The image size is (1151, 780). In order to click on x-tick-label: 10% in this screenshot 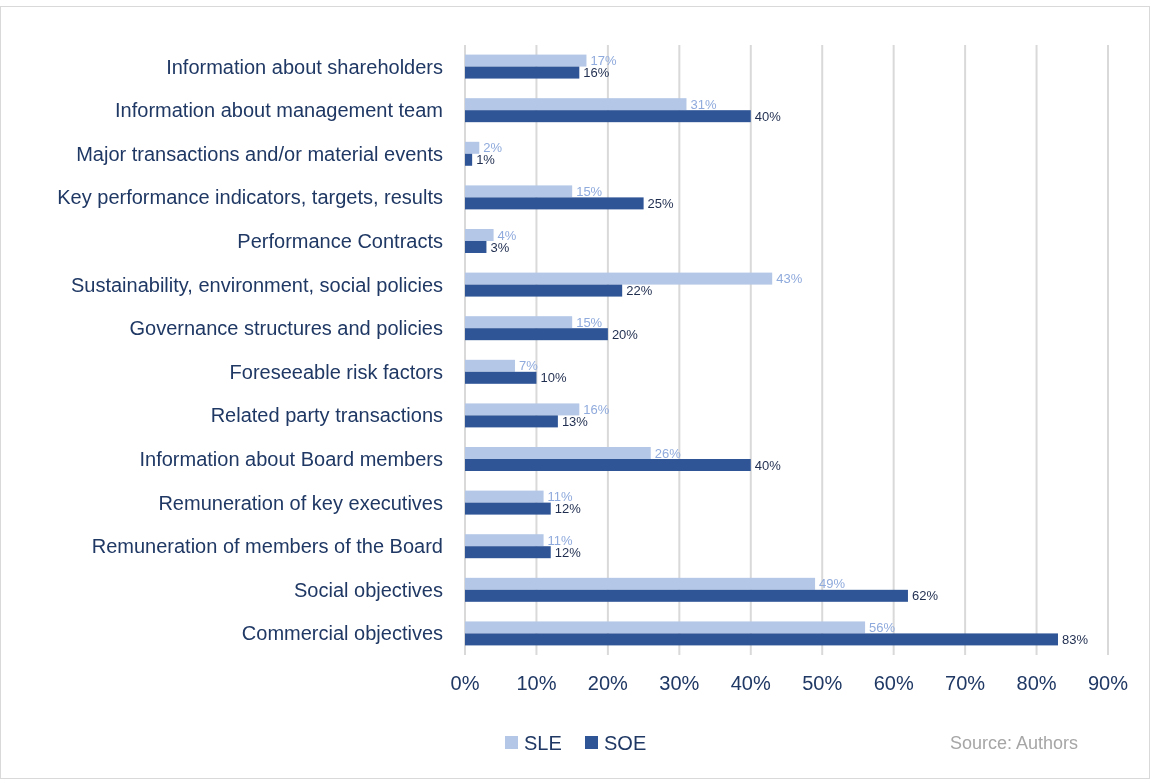, I will do `click(536, 683)`.